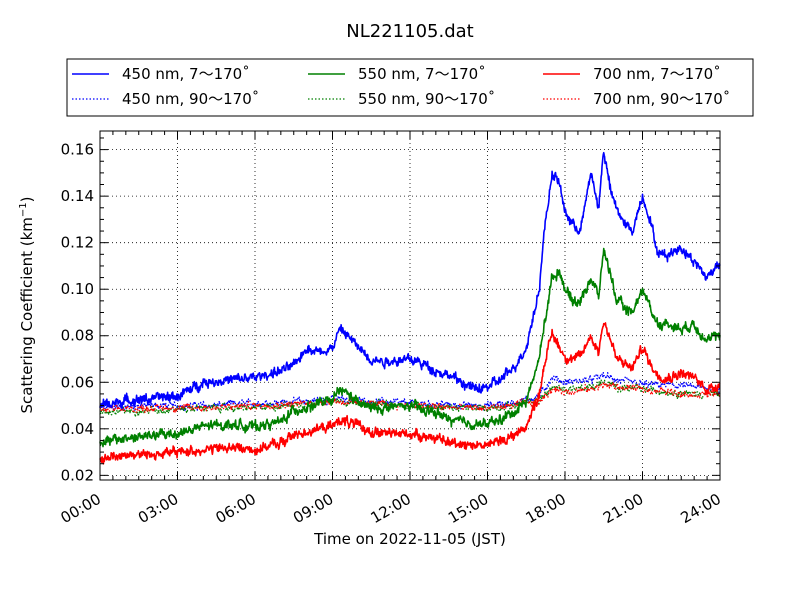  Describe the element at coordinates (27, 304) in the screenshot. I see `y-axis-label: Scattering Coefficient (km−1)` at that location.